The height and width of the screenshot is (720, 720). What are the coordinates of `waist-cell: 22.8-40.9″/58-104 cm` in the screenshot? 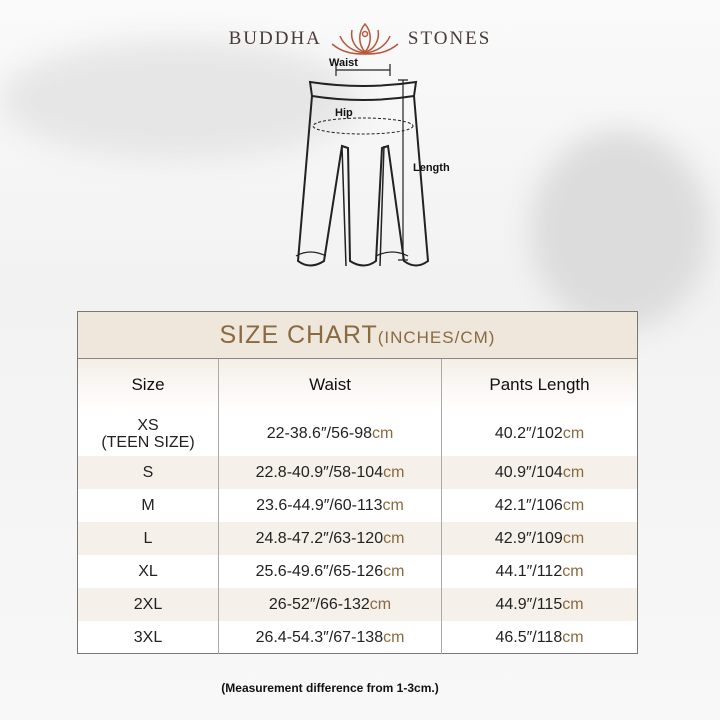 It's located at (330, 472).